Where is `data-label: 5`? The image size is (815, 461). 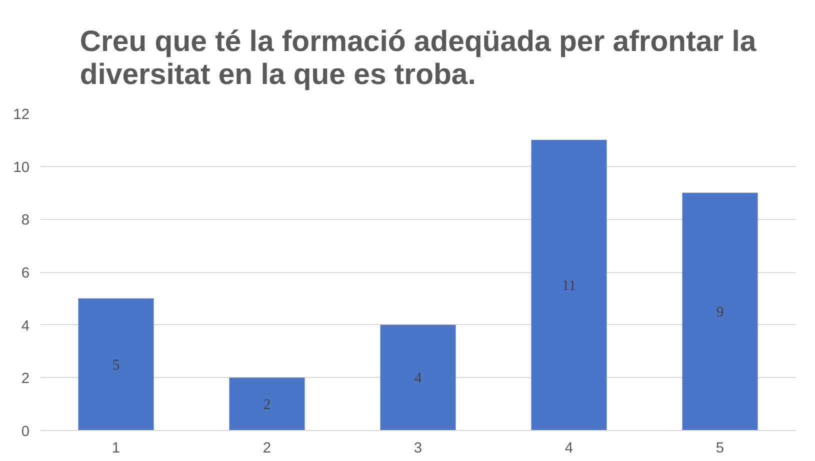
data-label: 5 is located at coordinates (116, 365).